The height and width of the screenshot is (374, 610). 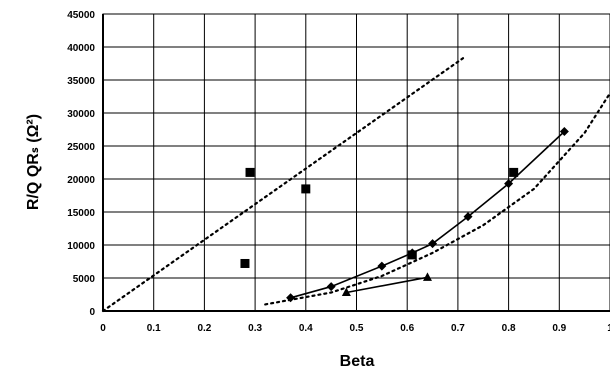 I want to click on x-tick-label-4: 0.4, so click(x=306, y=328).